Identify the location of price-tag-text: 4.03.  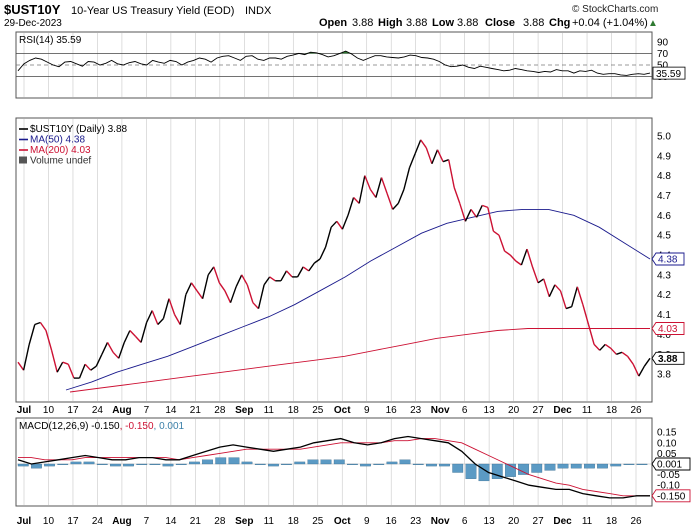
(668, 329).